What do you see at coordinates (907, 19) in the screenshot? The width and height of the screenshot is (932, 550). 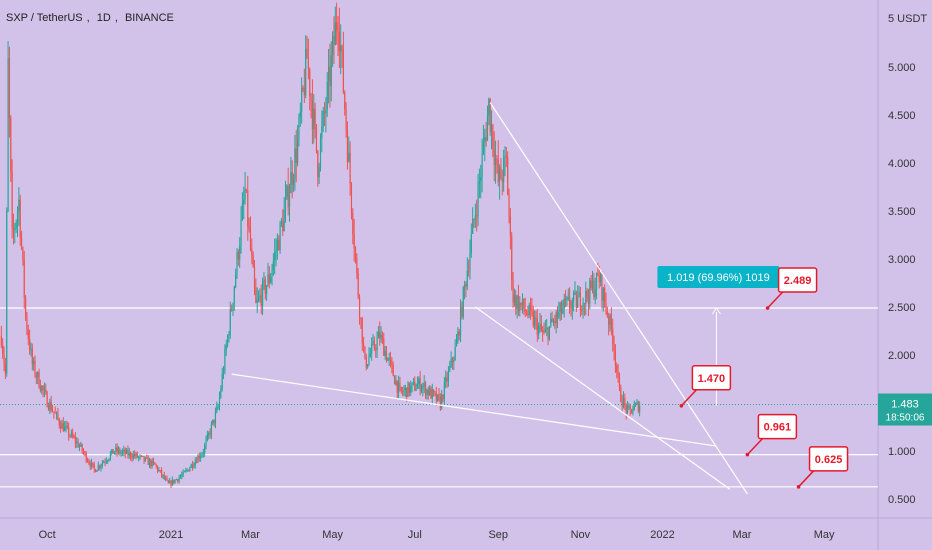 I see `y-unit-label: 5 USDT` at bounding box center [907, 19].